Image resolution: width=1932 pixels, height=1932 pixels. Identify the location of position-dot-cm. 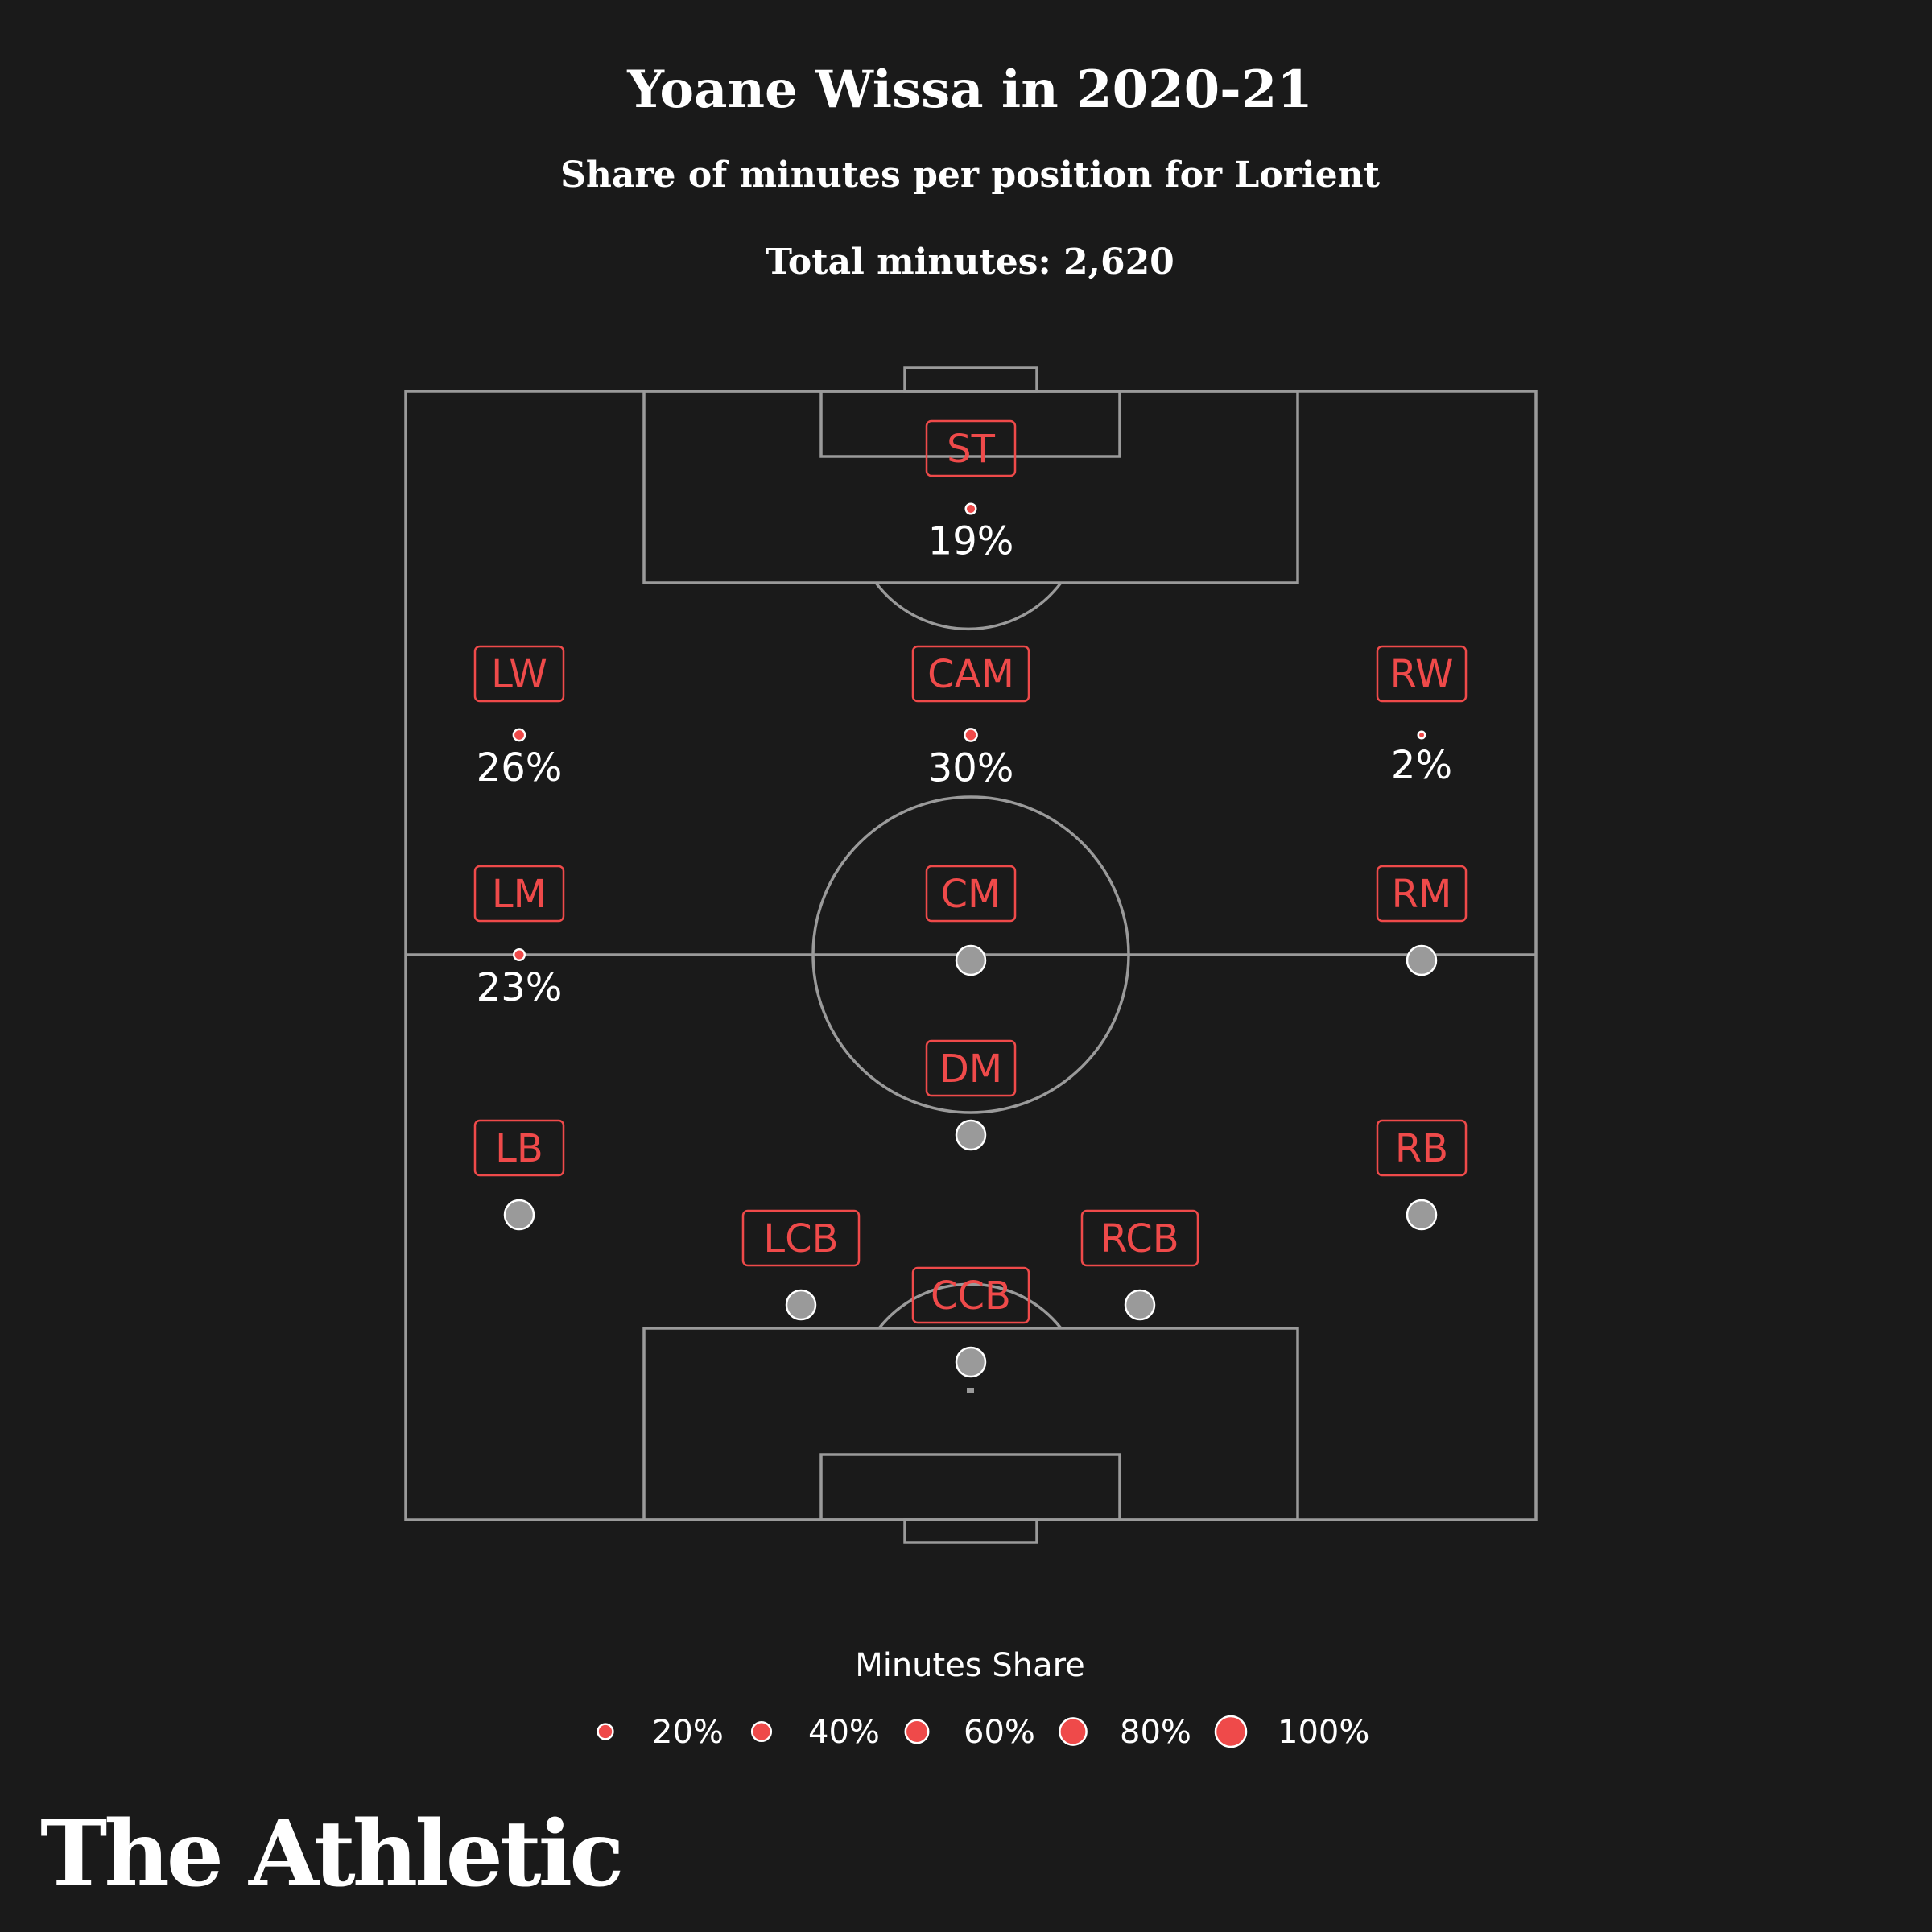
(971, 960).